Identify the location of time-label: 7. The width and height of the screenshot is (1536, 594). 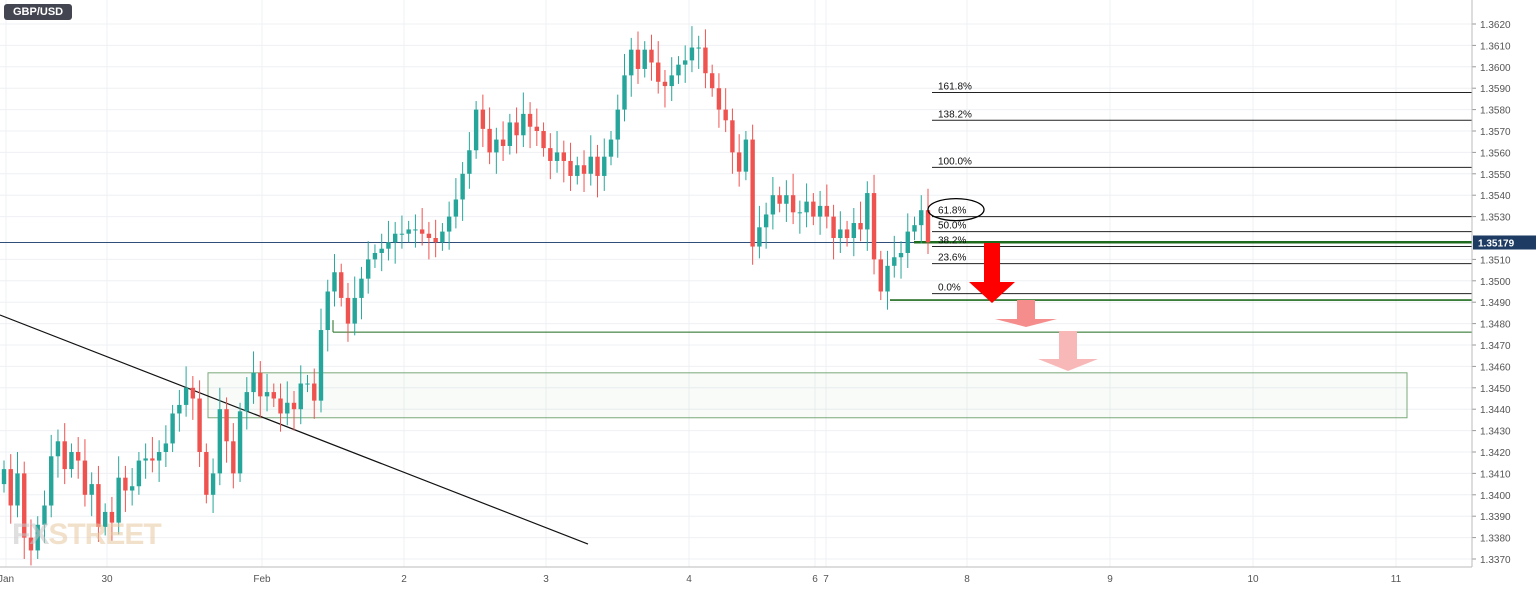
(826, 579).